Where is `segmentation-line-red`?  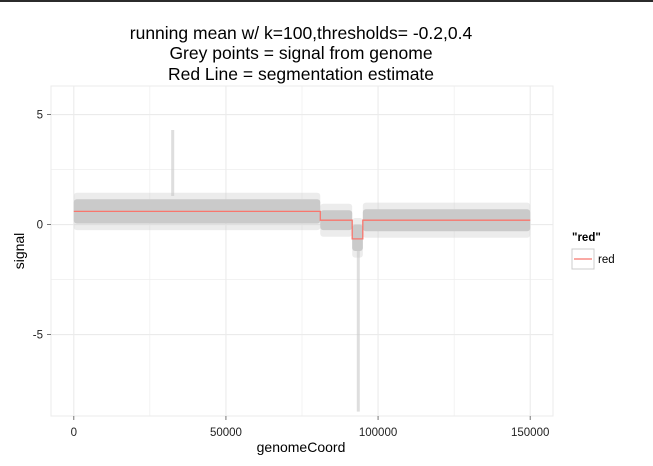
segmentation-line-red is located at coordinates (302, 225).